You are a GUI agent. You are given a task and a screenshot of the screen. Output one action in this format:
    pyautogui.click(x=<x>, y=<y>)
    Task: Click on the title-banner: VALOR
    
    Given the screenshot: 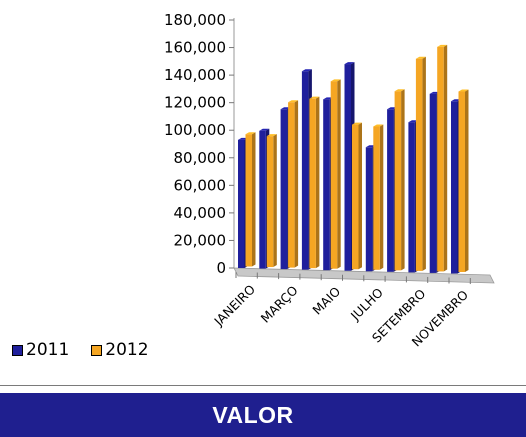 What is the action you would take?
    pyautogui.click(x=263, y=415)
    